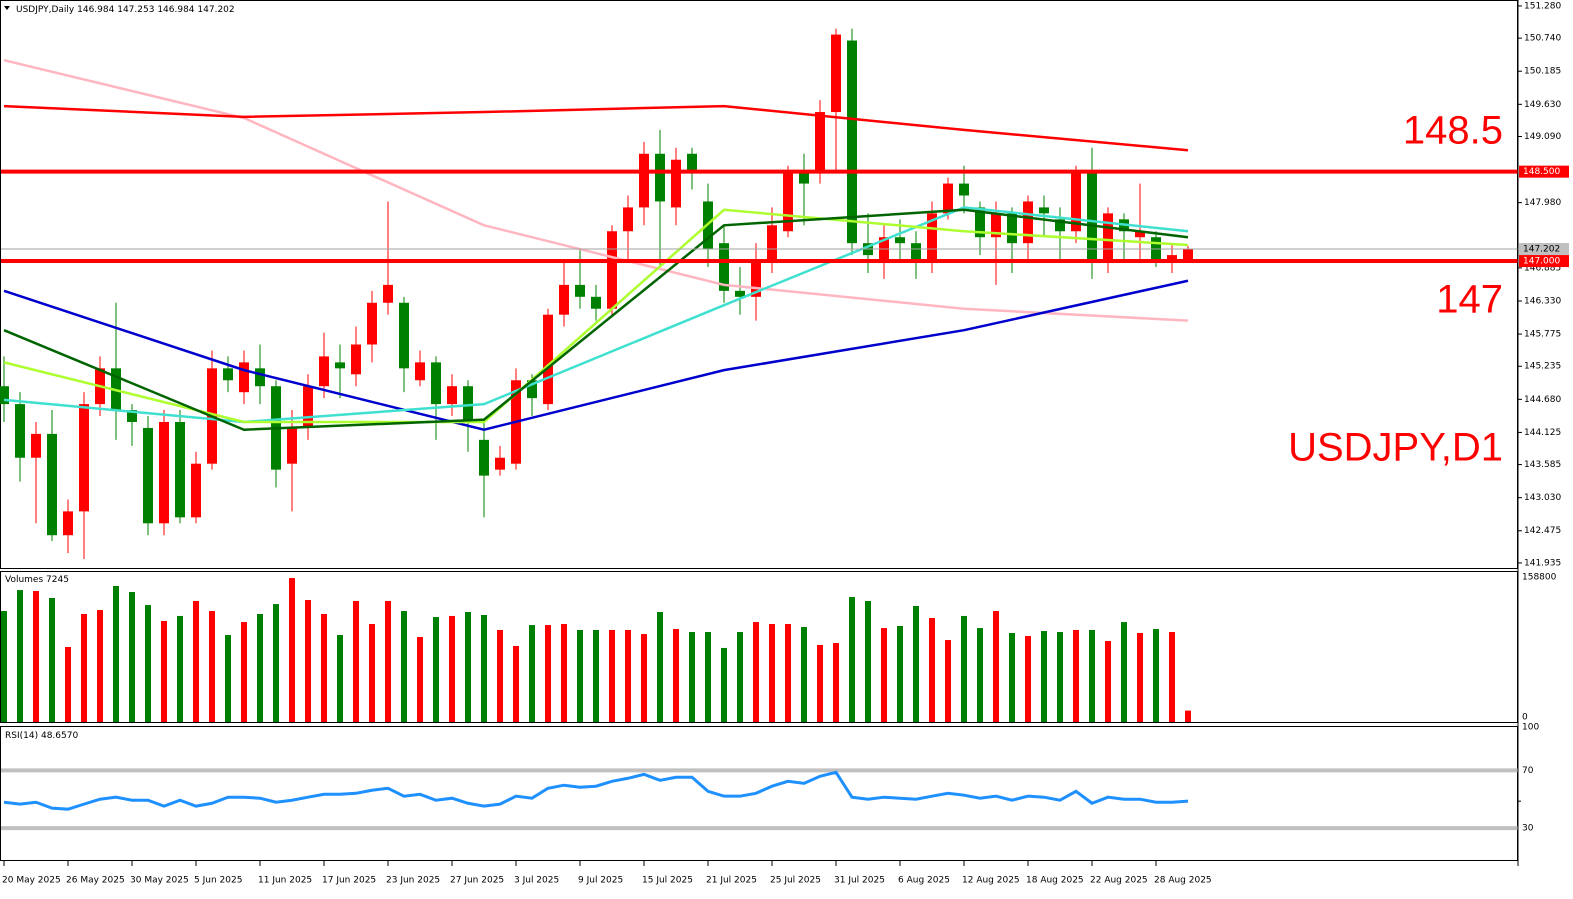 This screenshot has width=1573, height=899. What do you see at coordinates (59, 736) in the screenshot?
I see `rsi-last: 48.6570` at bounding box center [59, 736].